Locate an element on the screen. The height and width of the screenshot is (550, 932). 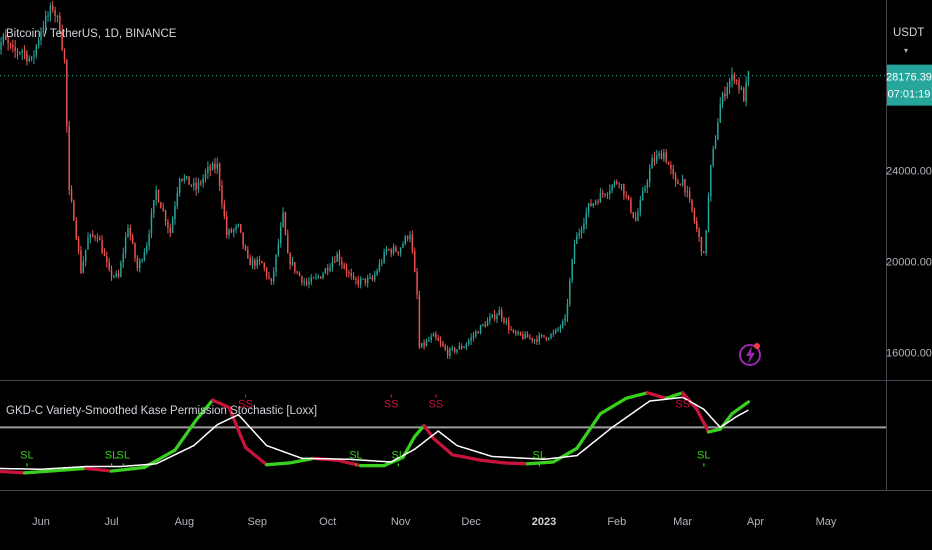
x-tick-label: 2023 is located at coordinates (544, 522).